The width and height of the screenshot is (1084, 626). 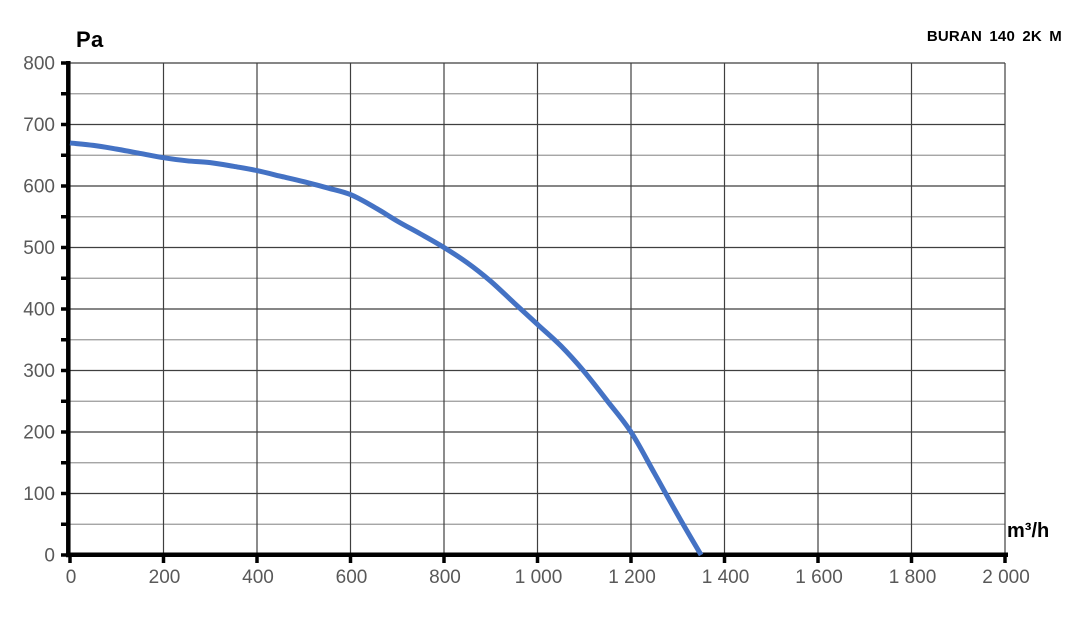 I want to click on x-tick-label: 1 200, so click(x=632, y=577).